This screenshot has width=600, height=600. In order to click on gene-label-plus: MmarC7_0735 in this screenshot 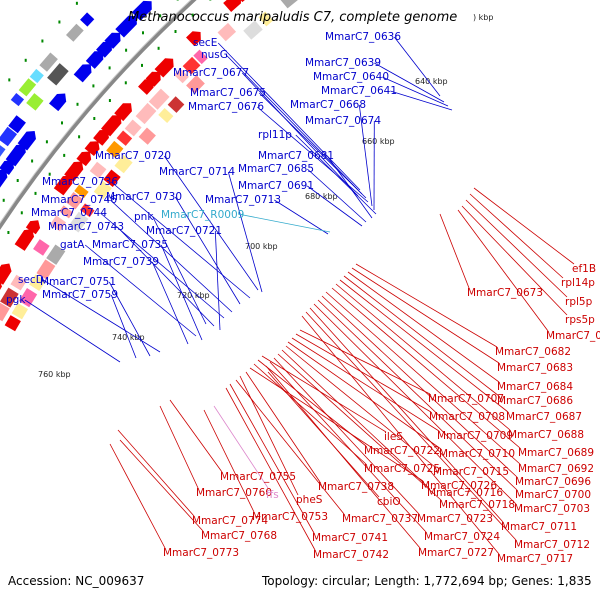, I will do `click(130, 245)`.